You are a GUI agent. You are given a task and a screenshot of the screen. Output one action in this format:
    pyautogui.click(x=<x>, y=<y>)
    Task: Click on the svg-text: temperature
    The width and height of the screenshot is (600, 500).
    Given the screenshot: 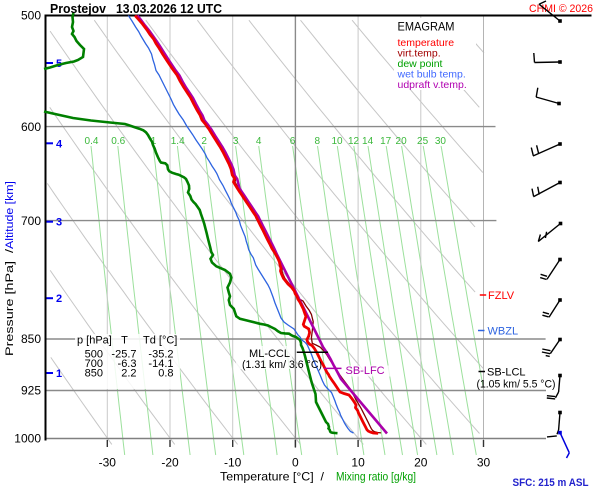 What is the action you would take?
    pyautogui.click(x=426, y=43)
    